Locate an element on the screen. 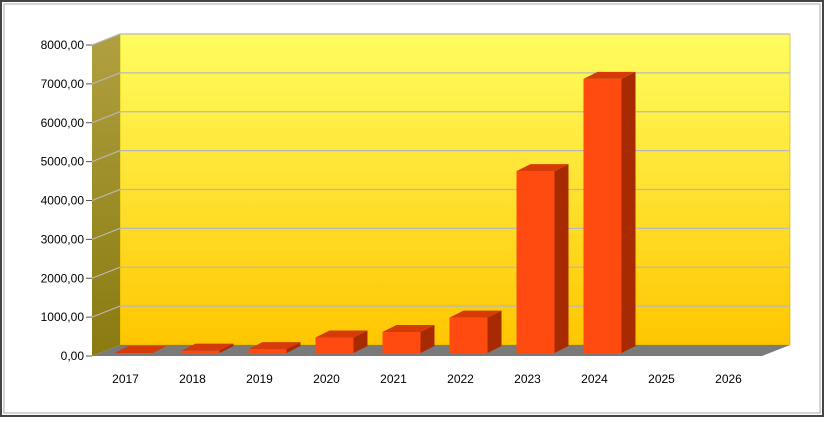 This screenshot has height=422, width=824. y-tick-label: 8000,00 is located at coordinates (63, 45).